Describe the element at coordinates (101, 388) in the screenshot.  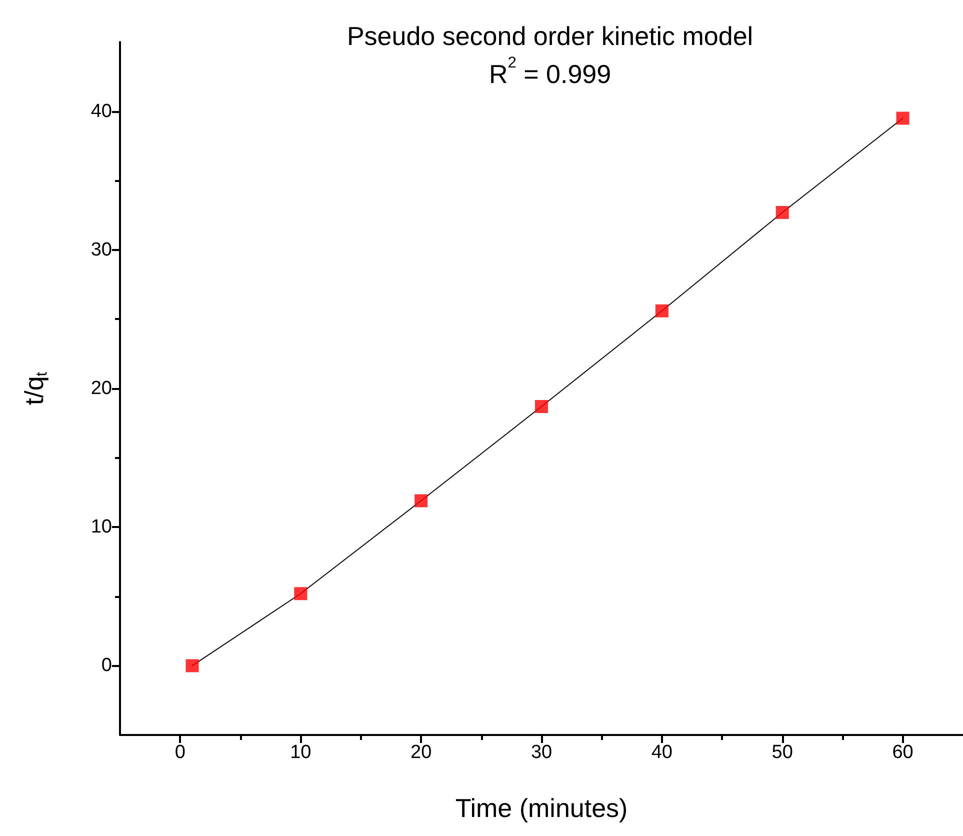
I see `y-tick-label: 20` at that location.